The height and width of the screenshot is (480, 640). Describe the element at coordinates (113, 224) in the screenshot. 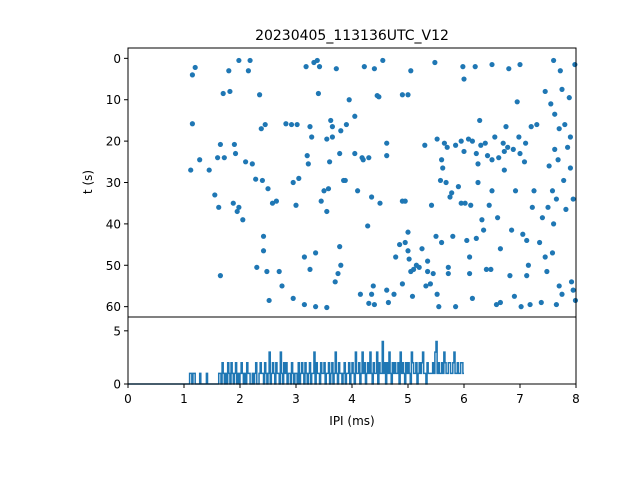

I see `scatter-y-tick-label: 40` at that location.